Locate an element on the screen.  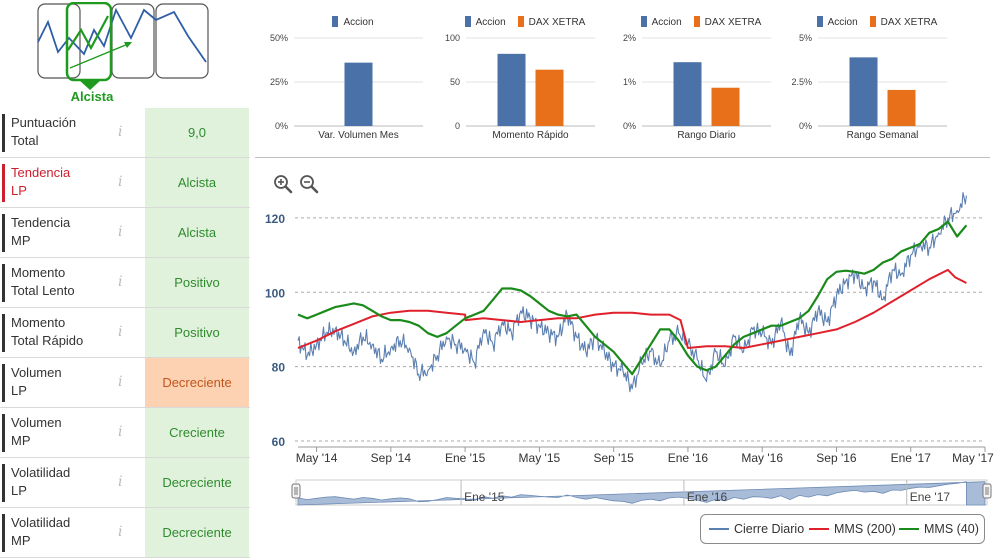
zoom-out-icon is located at coordinates (309, 184).